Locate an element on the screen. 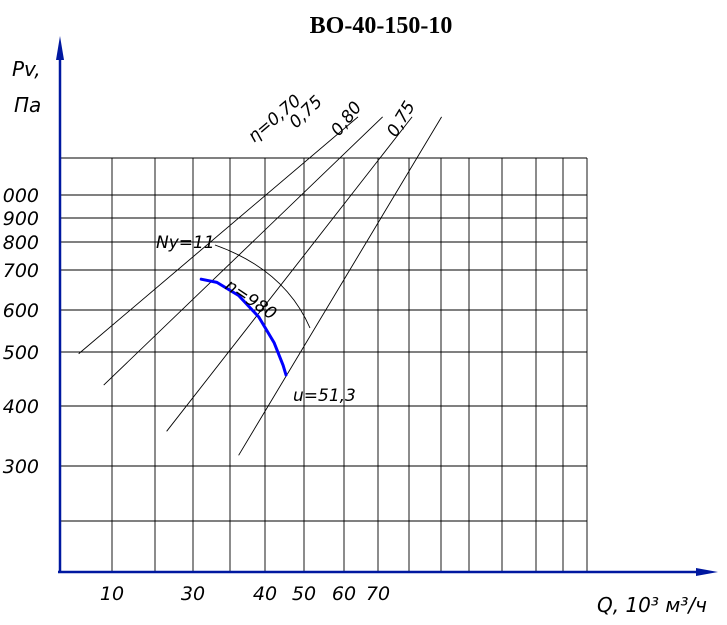  chart-title: ВО-40-150-10 is located at coordinates (381, 26).